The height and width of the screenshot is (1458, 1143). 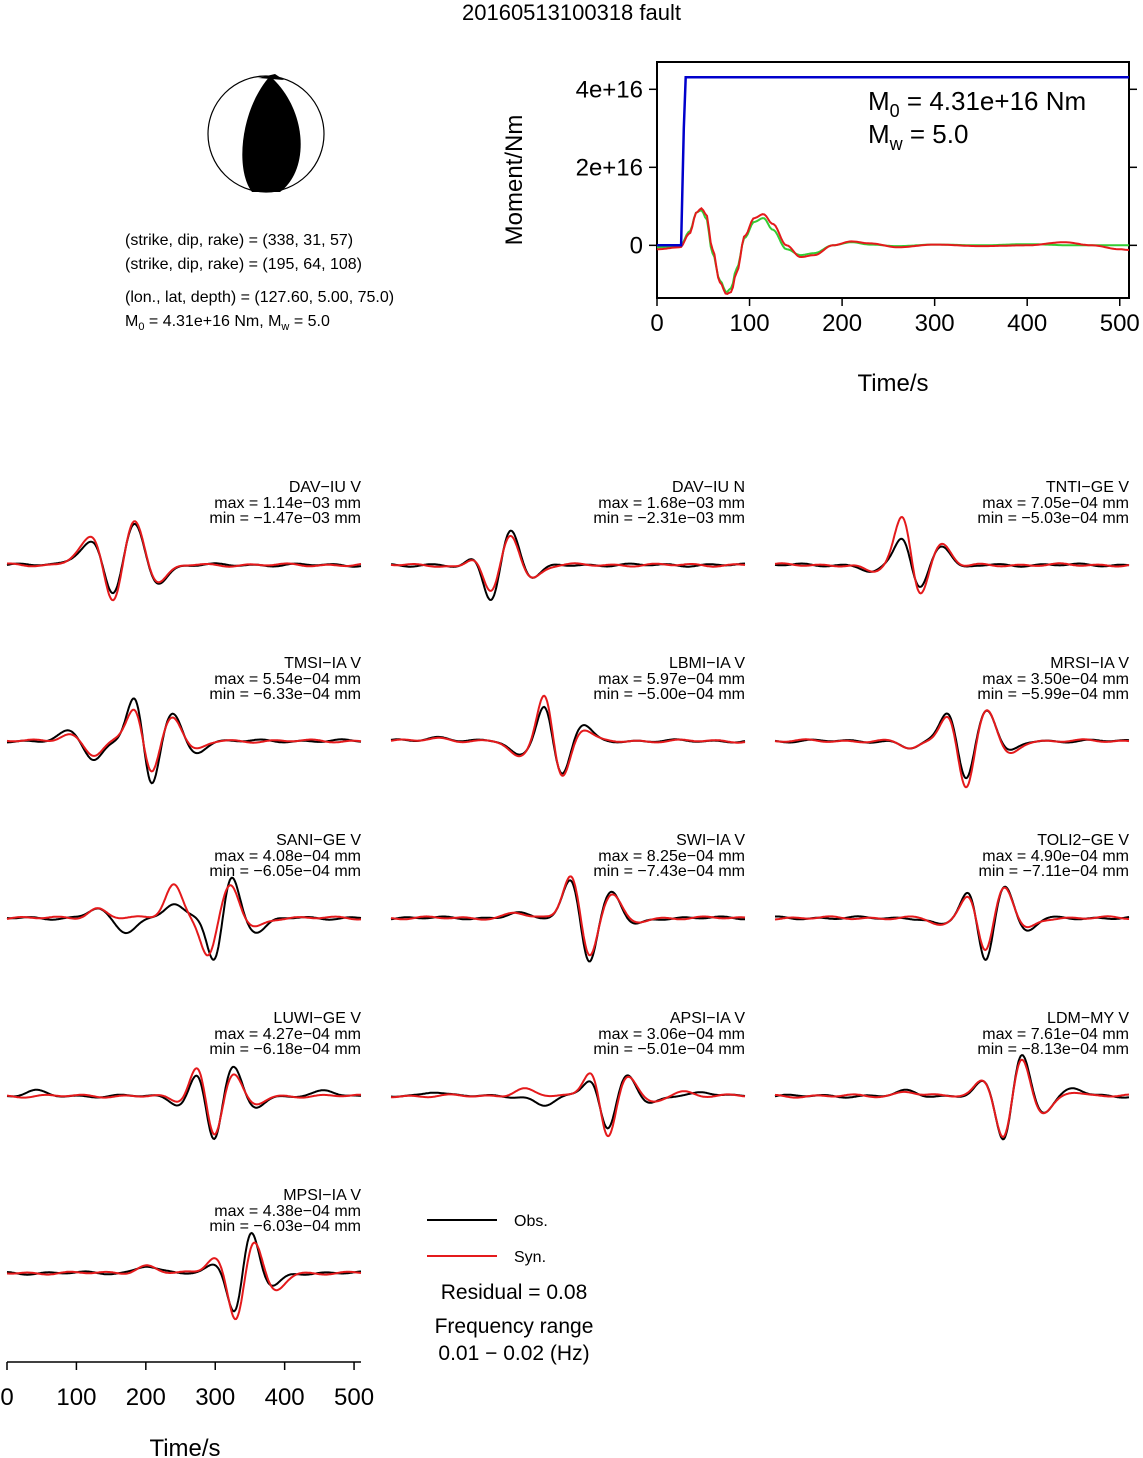 What do you see at coordinates (571, 12) in the screenshot?
I see `figure-title: 20160513100318 fault` at bounding box center [571, 12].